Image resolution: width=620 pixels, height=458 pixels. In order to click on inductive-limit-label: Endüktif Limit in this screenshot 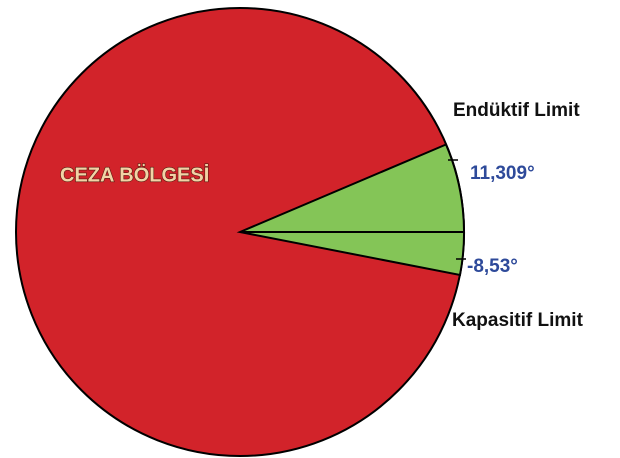, I will do `click(516, 110)`.